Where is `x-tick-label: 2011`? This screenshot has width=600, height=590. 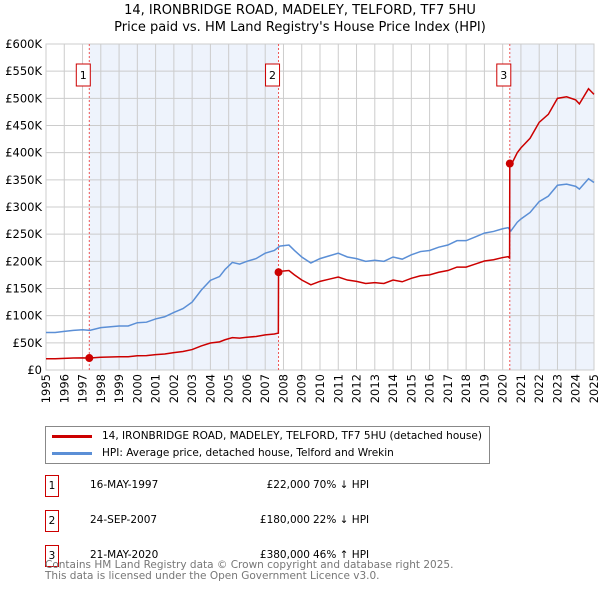
x-tick-label: 2011 is located at coordinates (338, 388).